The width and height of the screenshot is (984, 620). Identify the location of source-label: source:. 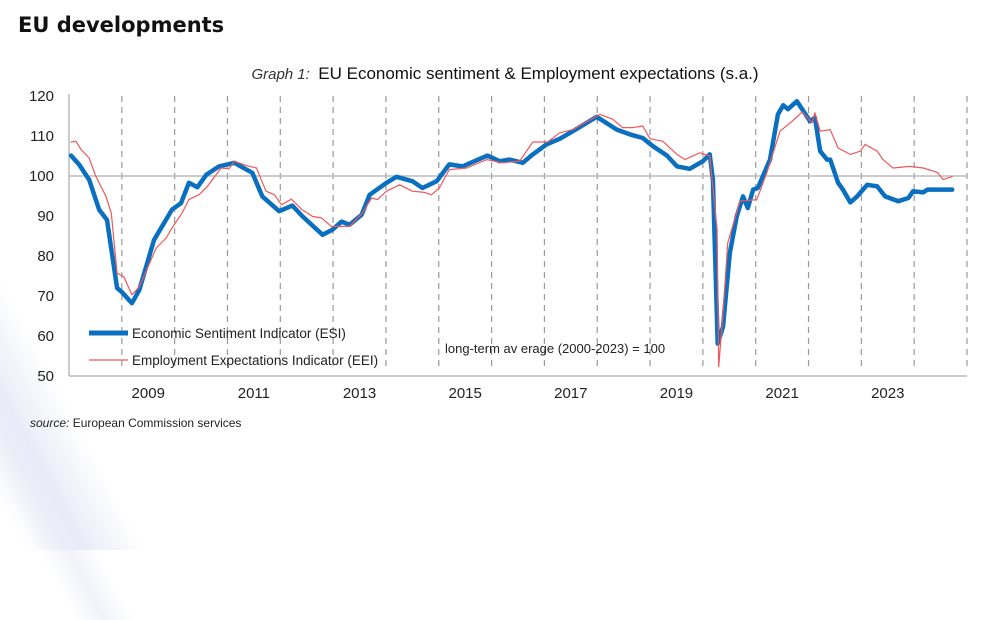
(50, 423).